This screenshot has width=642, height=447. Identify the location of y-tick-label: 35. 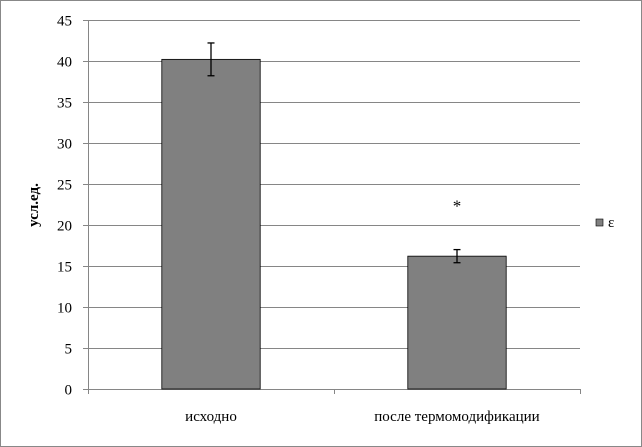
(64, 104).